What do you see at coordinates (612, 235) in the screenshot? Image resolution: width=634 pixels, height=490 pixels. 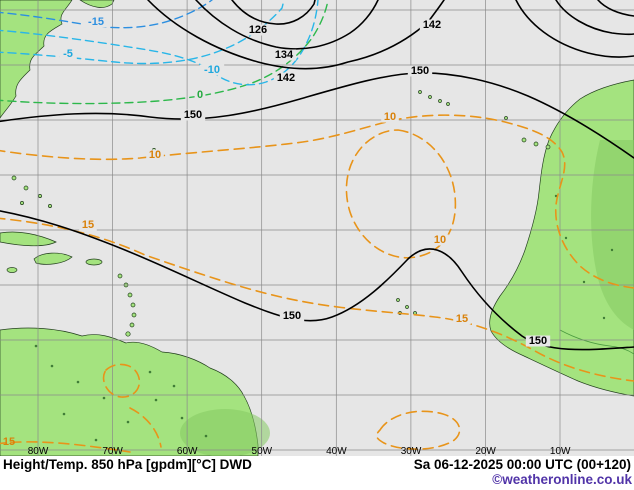 I see `africa-interior-shade` at bounding box center [612, 235].